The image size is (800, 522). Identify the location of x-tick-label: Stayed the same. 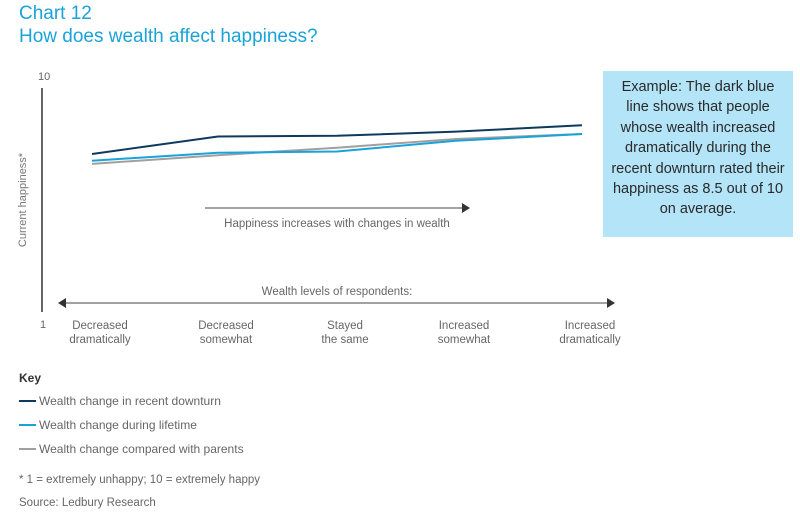
(344, 333).